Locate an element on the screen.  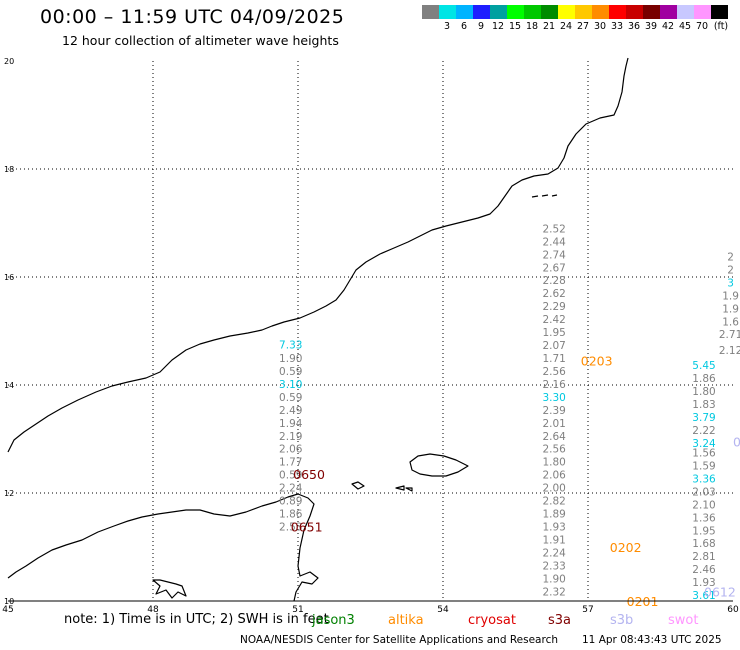
swh-value-label: 2.53 is located at coordinates (290, 527).